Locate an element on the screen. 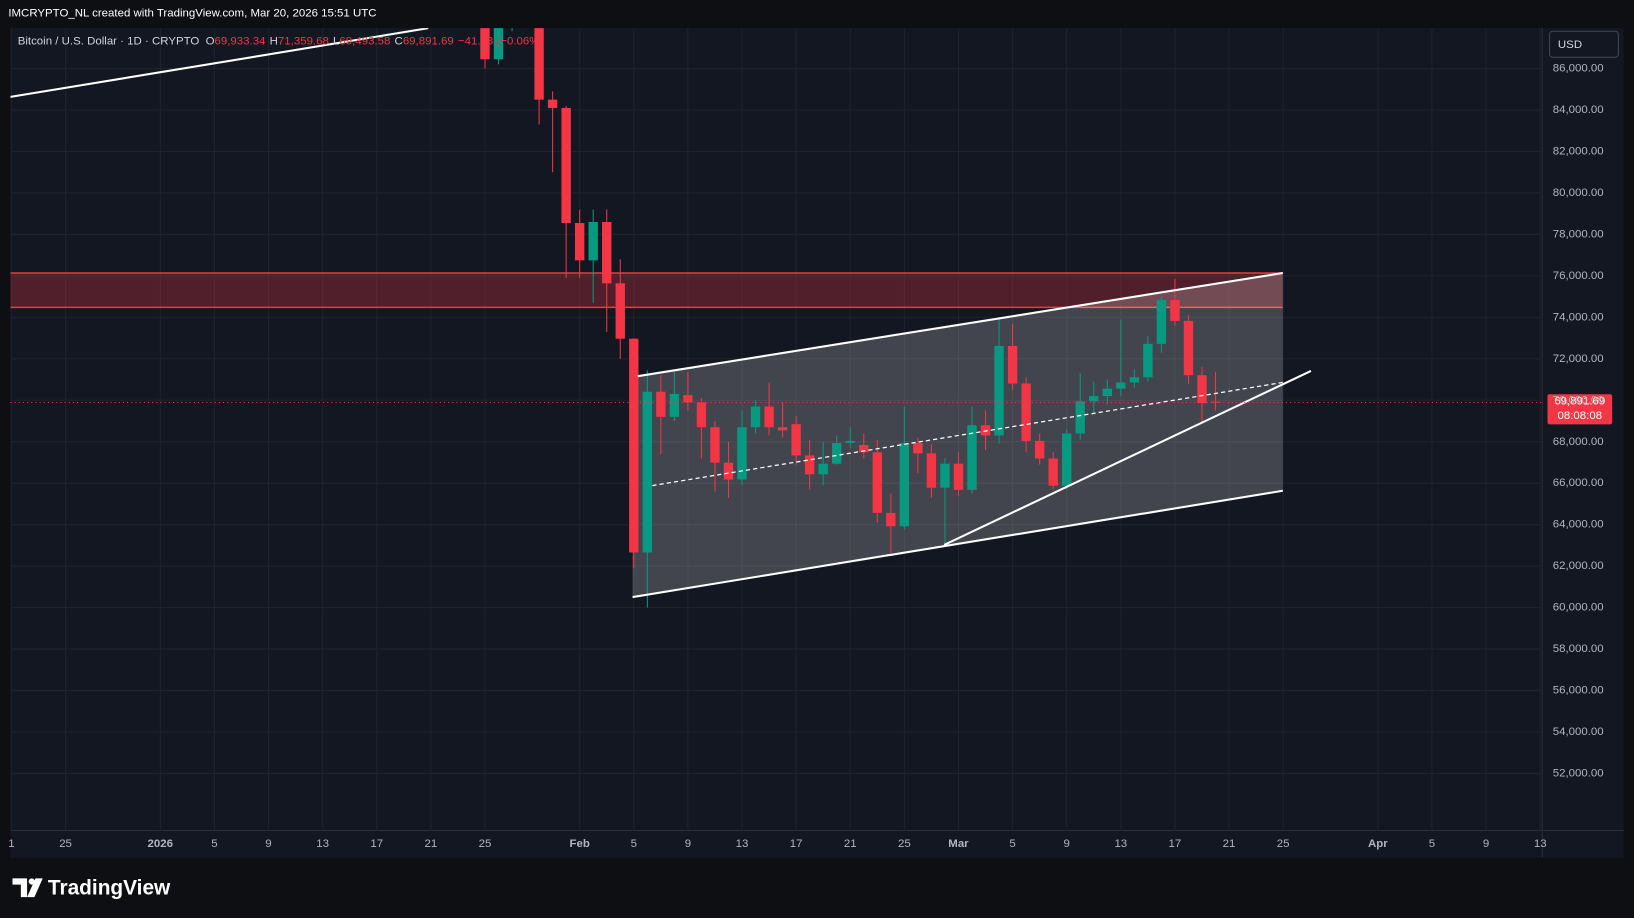 The height and width of the screenshot is (918, 1634). y-tick-label: 82,000.00 is located at coordinates (1578, 152).